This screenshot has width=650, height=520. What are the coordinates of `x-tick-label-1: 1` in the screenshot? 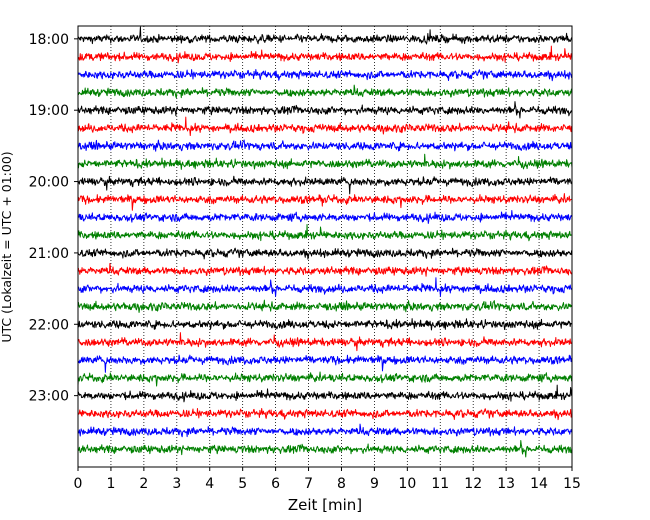 It's located at (110, 484).